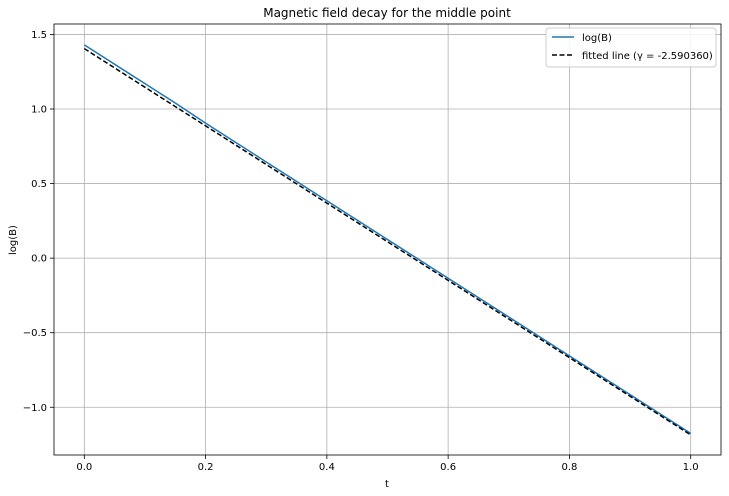 The height and width of the screenshot is (496, 729). What do you see at coordinates (597, 38) in the screenshot?
I see `legend-label-logb: log(B)` at bounding box center [597, 38].